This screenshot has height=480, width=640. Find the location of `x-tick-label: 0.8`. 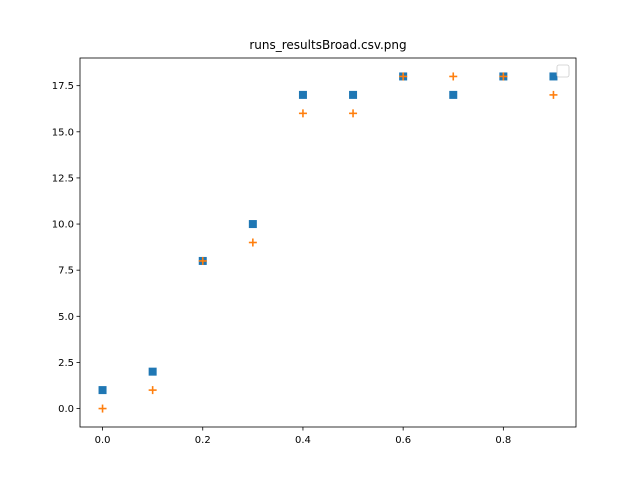

x-tick-label: 0.8 is located at coordinates (503, 440).